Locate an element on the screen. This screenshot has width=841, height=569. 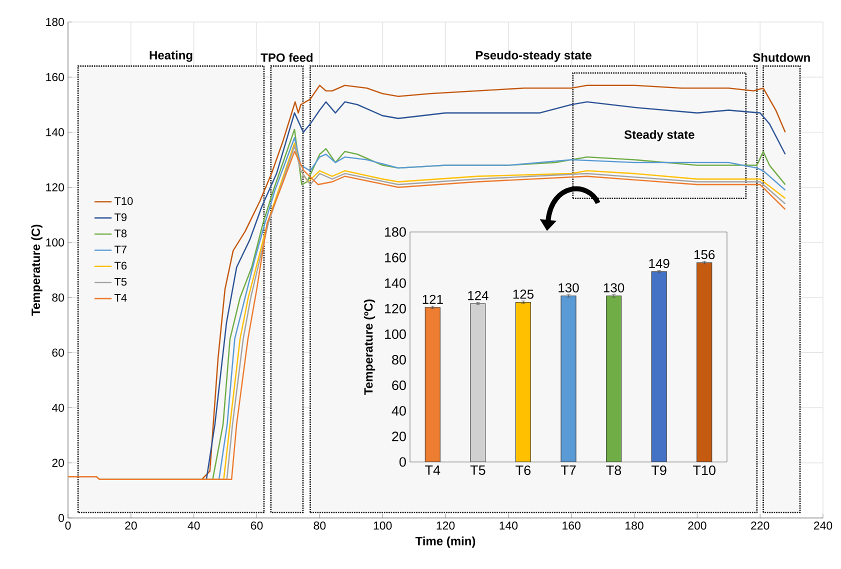
band-label: Steady state is located at coordinates (659, 136).